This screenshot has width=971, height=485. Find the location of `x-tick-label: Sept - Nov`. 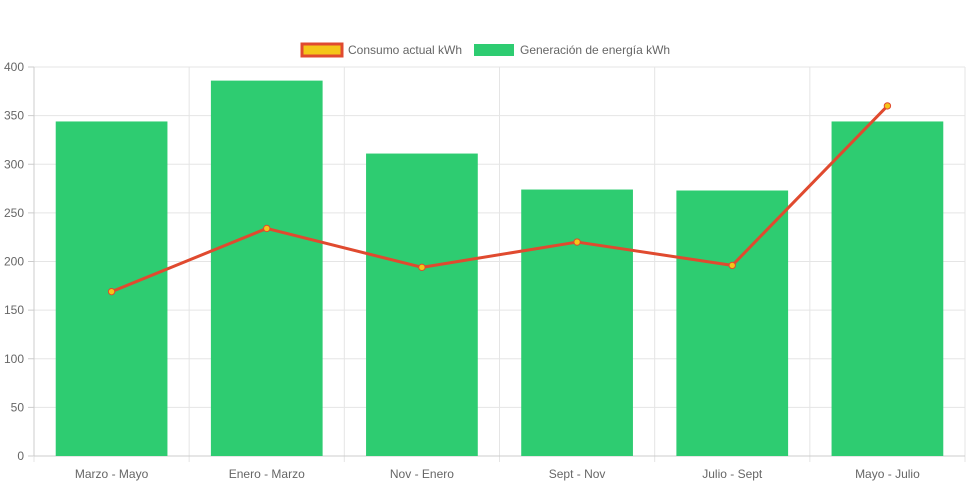

x-tick-label: Sept - Nov is located at coordinates (577, 474).